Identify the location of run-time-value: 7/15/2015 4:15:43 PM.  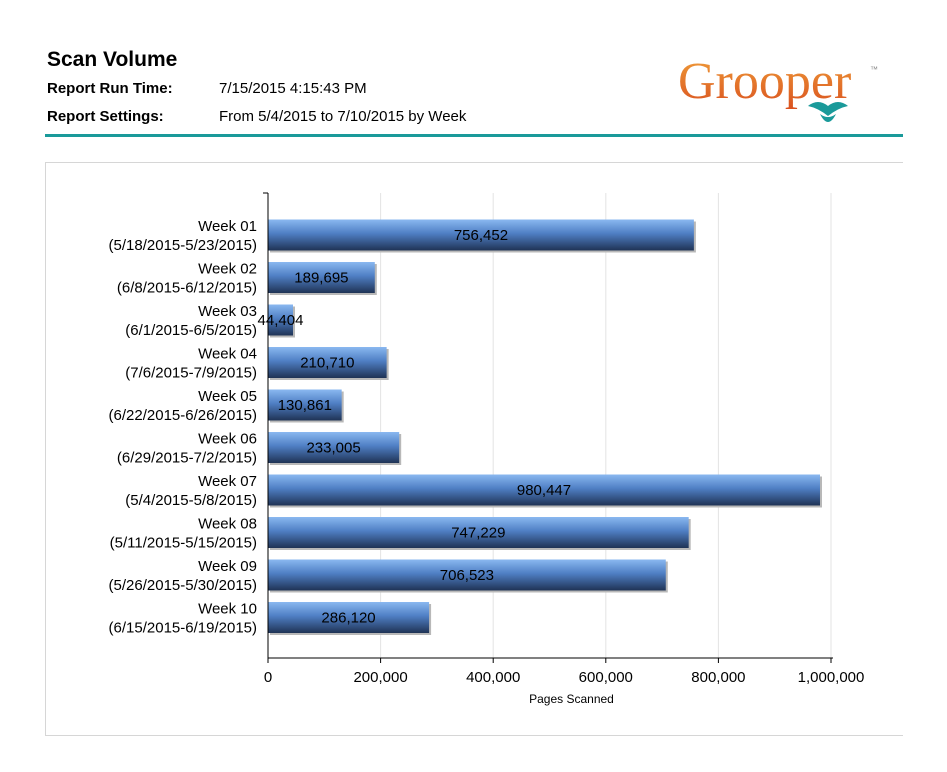
(293, 88).